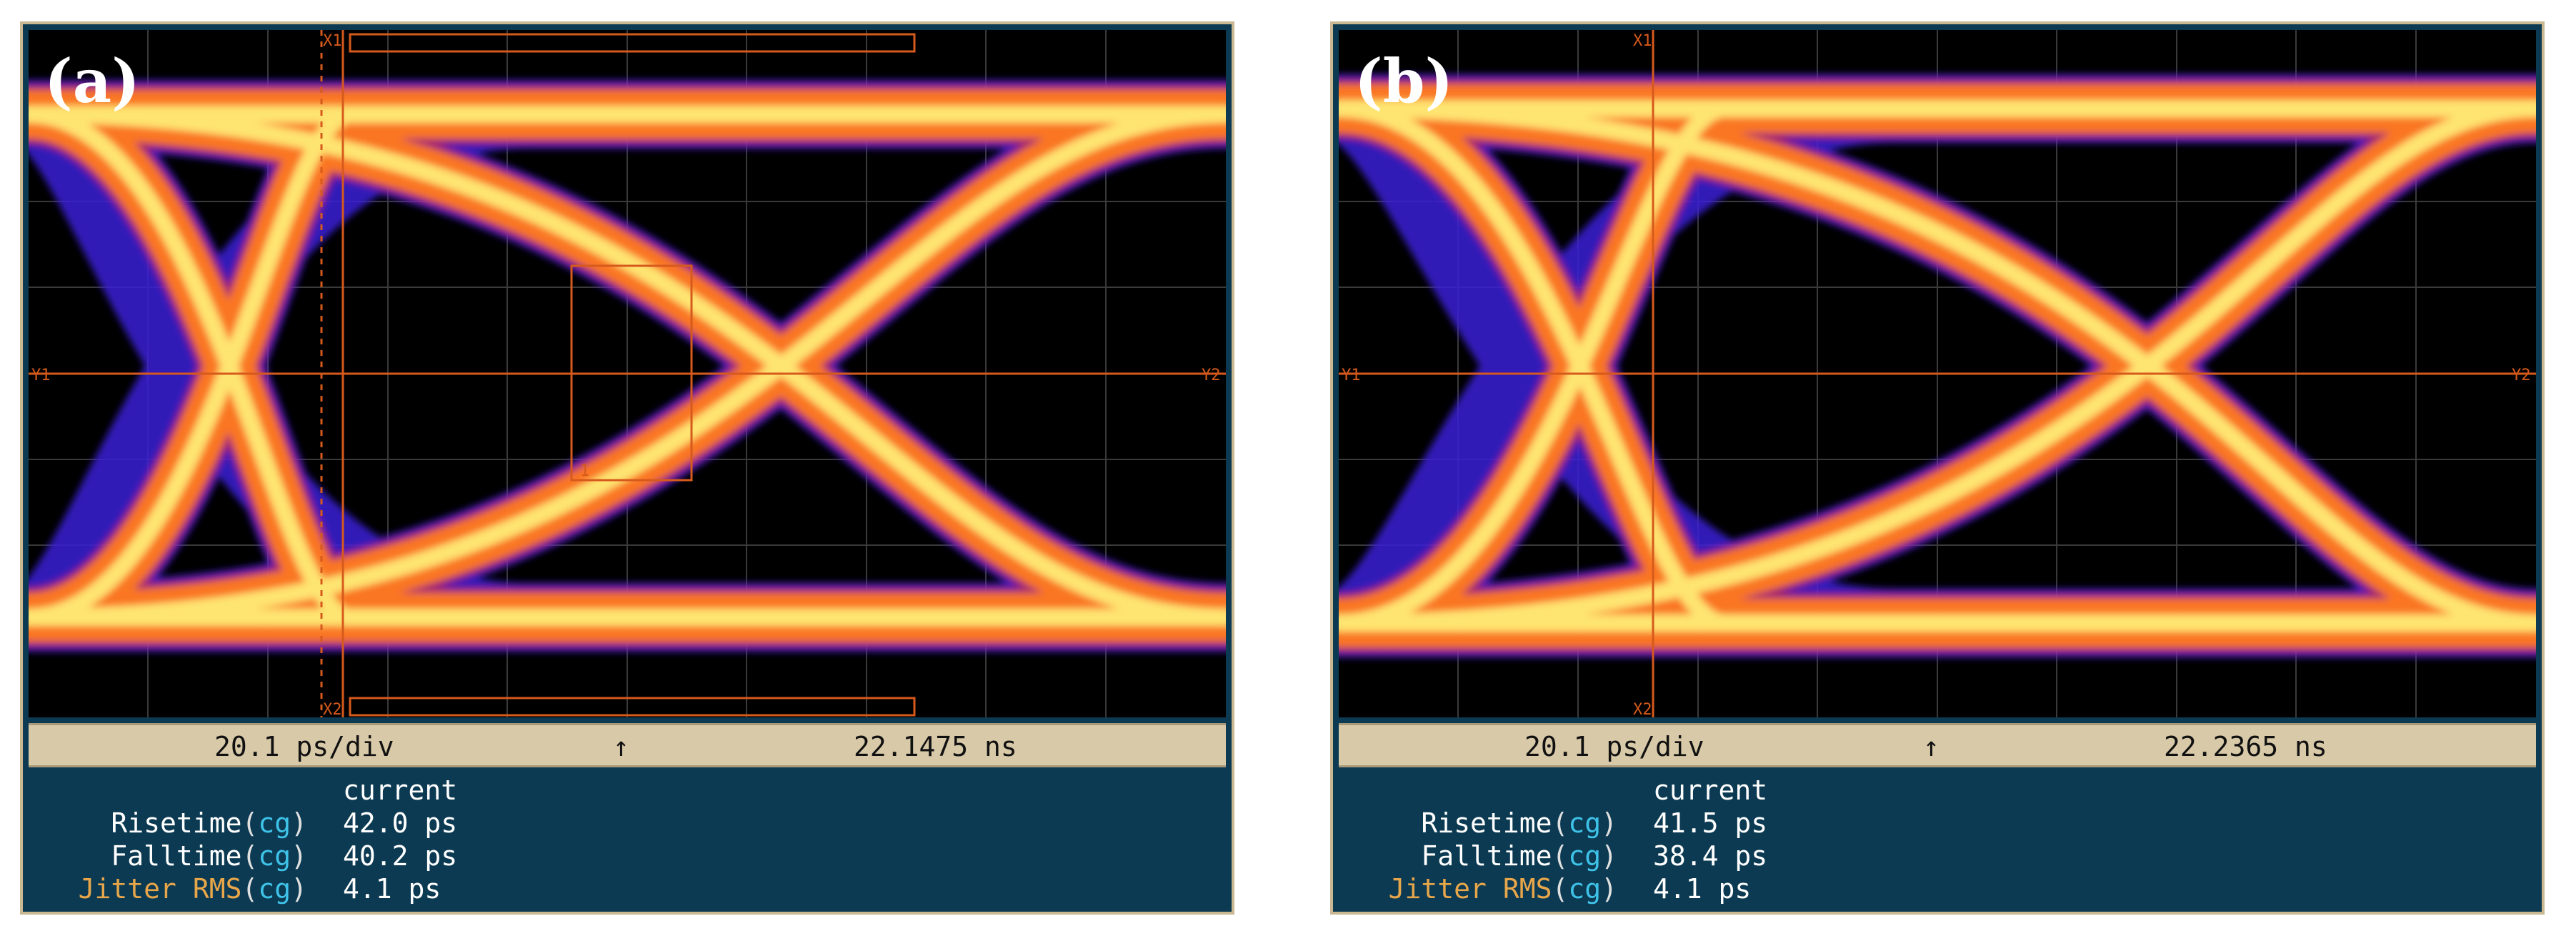 Image resolution: width=2576 pixels, height=936 pixels. What do you see at coordinates (1710, 790) in the screenshot?
I see `measurement-header-b: current` at bounding box center [1710, 790].